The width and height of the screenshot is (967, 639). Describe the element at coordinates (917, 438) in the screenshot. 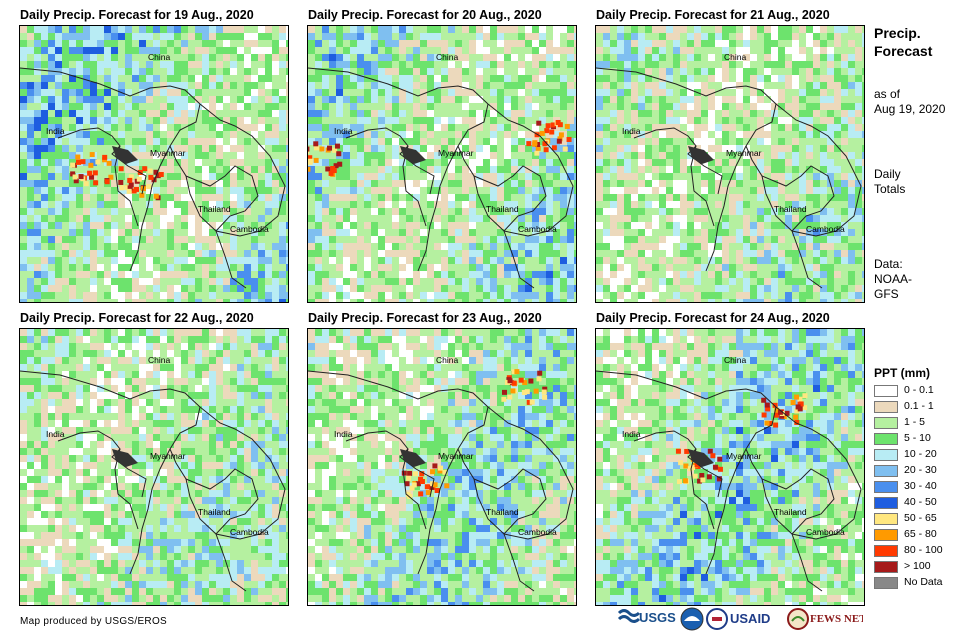

I see `legend-label: 5 - 10` at that location.